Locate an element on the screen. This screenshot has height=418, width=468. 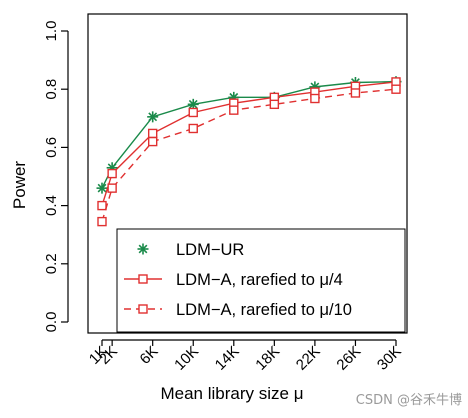
x-tick-label: 10K is located at coordinates (186, 358).